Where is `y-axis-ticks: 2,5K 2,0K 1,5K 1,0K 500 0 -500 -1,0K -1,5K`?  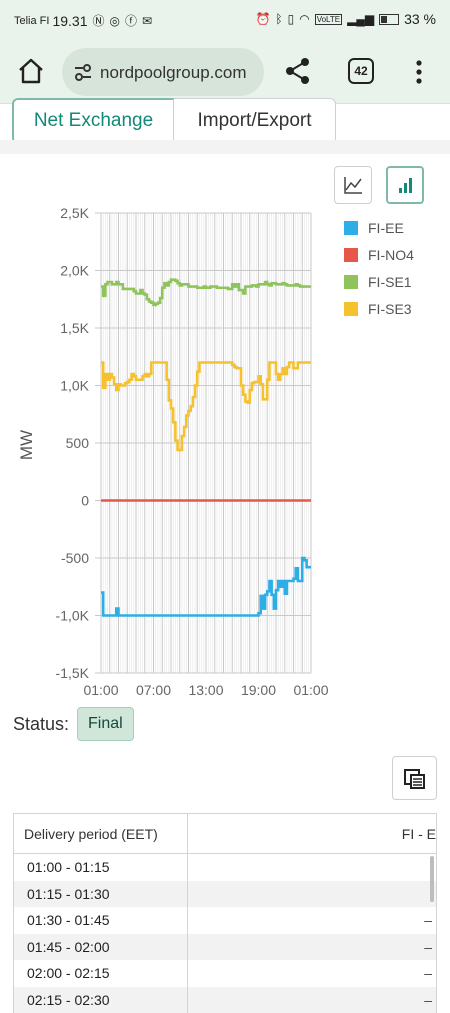 y-axis-ticks: 2,5K 2,0K 1,5K 1,0K 500 0 -500 -1,0K -1,5K is located at coordinates (73, 443).